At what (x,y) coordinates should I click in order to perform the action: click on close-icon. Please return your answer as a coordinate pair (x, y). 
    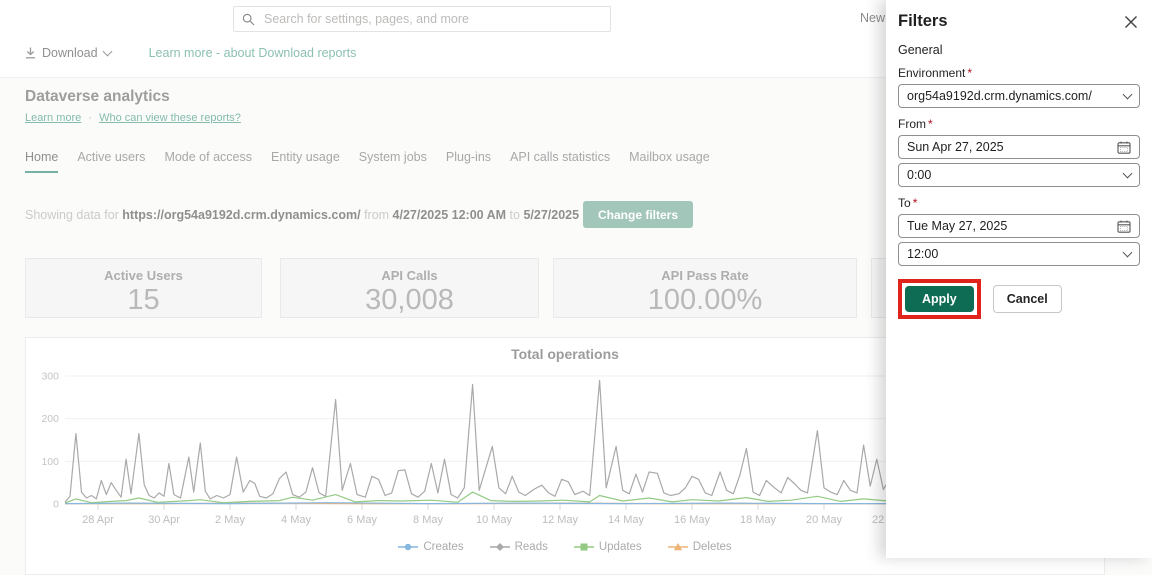
    Looking at the image, I should click on (1131, 22).